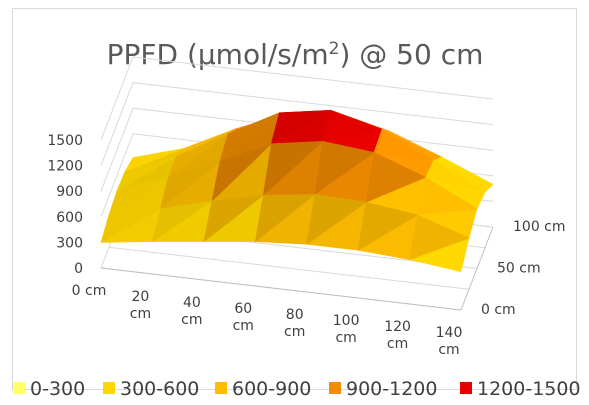 The image size is (589, 405). What do you see at coordinates (295, 315) in the screenshot?
I see `x-tick-label-line: 80` at bounding box center [295, 315].